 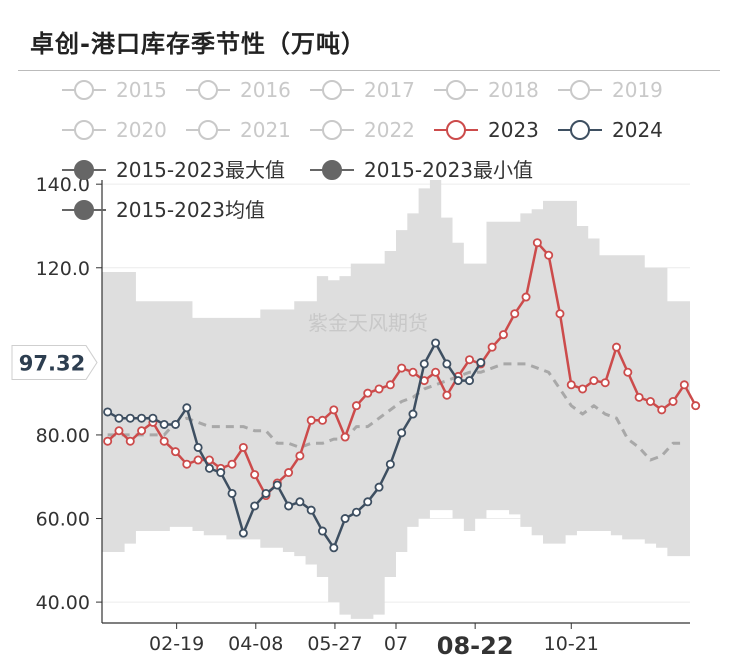 What do you see at coordinates (369, 70) in the screenshot?
I see `title-divider` at bounding box center [369, 70].